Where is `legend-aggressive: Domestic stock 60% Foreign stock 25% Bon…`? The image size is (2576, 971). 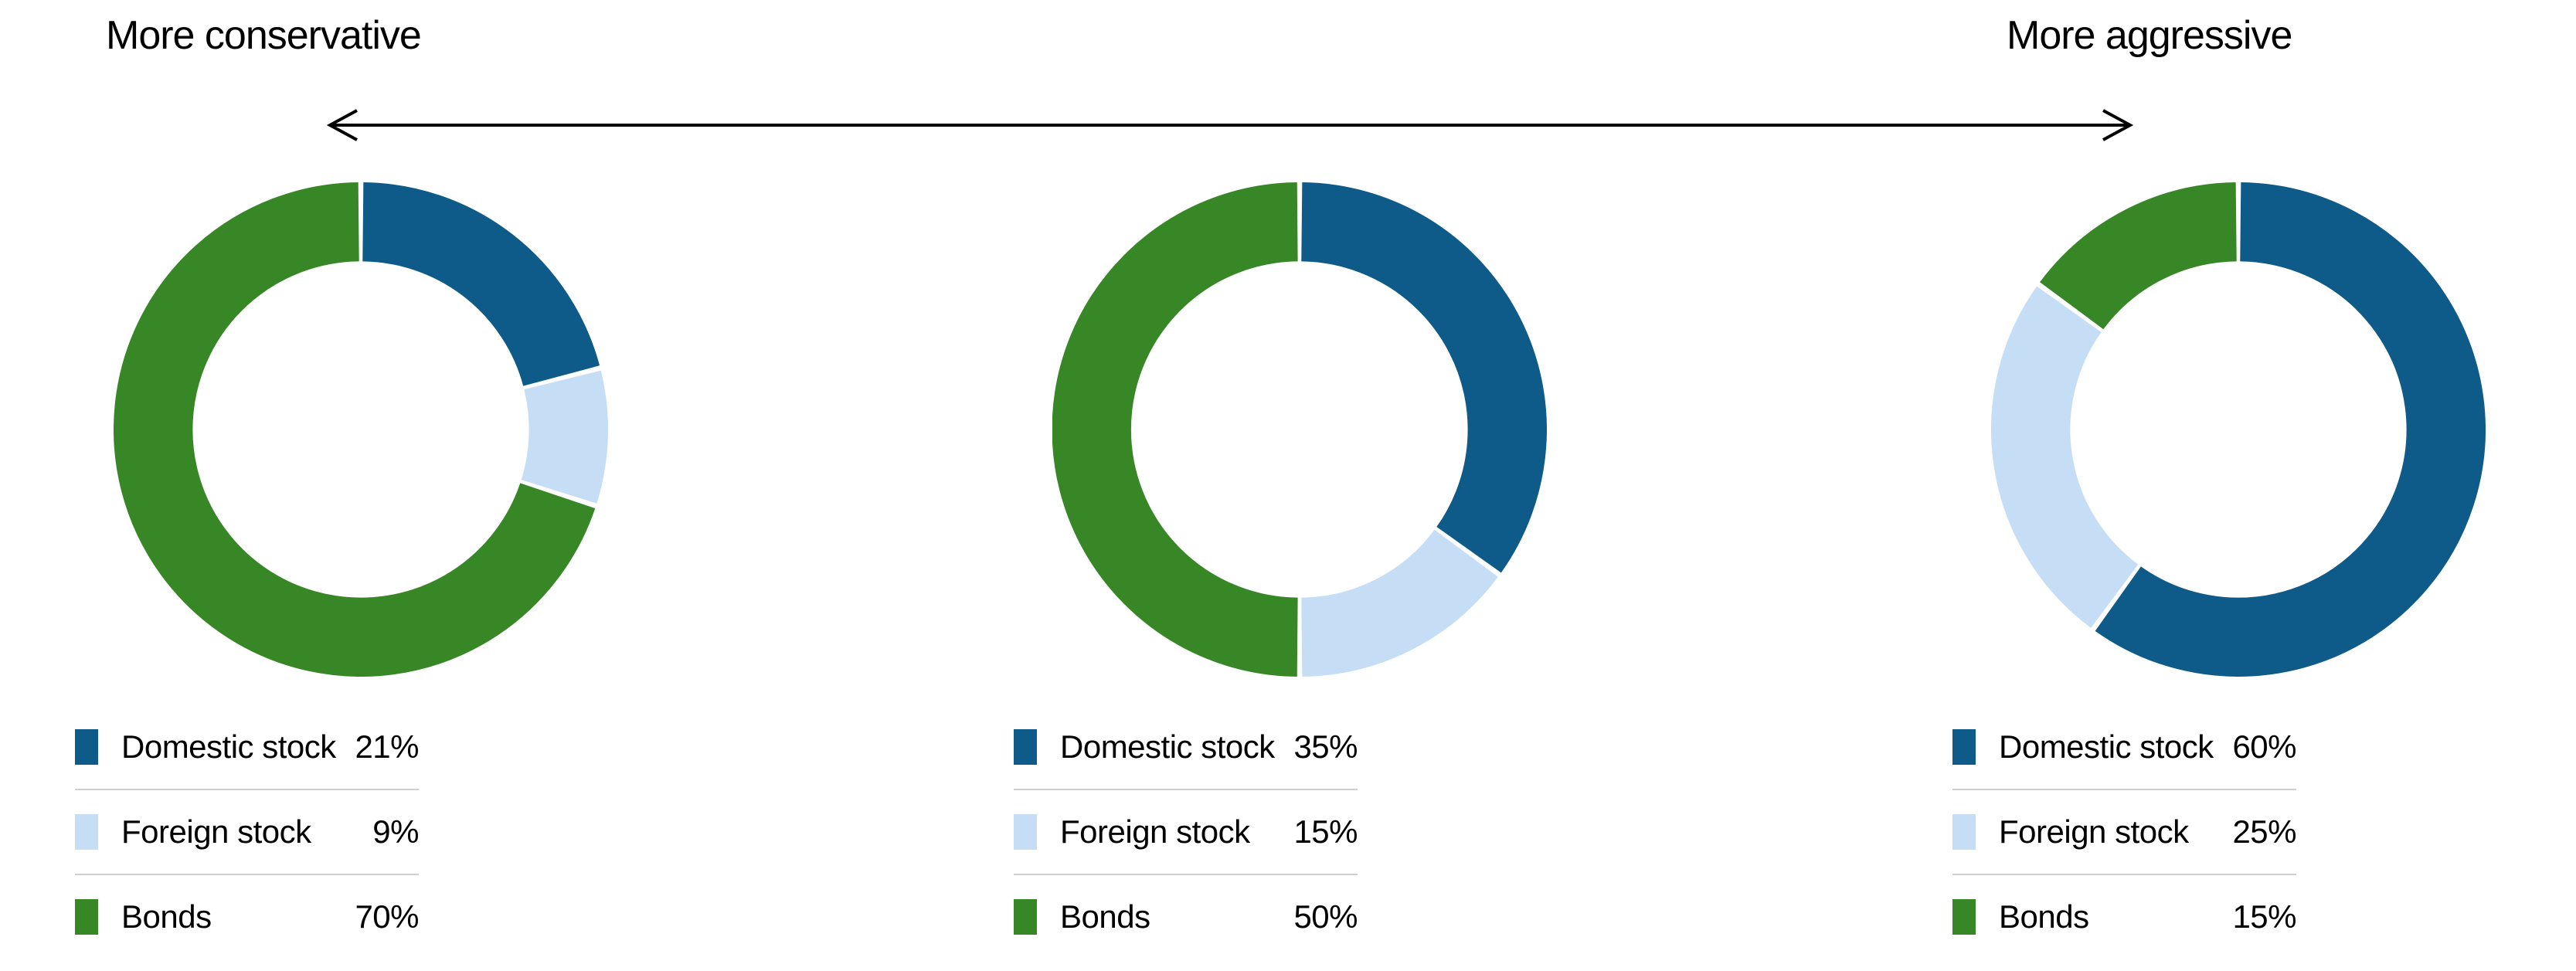
legend-aggressive: Domestic stock 60% Foreign stock 25% Bon… is located at coordinates (2124, 831).